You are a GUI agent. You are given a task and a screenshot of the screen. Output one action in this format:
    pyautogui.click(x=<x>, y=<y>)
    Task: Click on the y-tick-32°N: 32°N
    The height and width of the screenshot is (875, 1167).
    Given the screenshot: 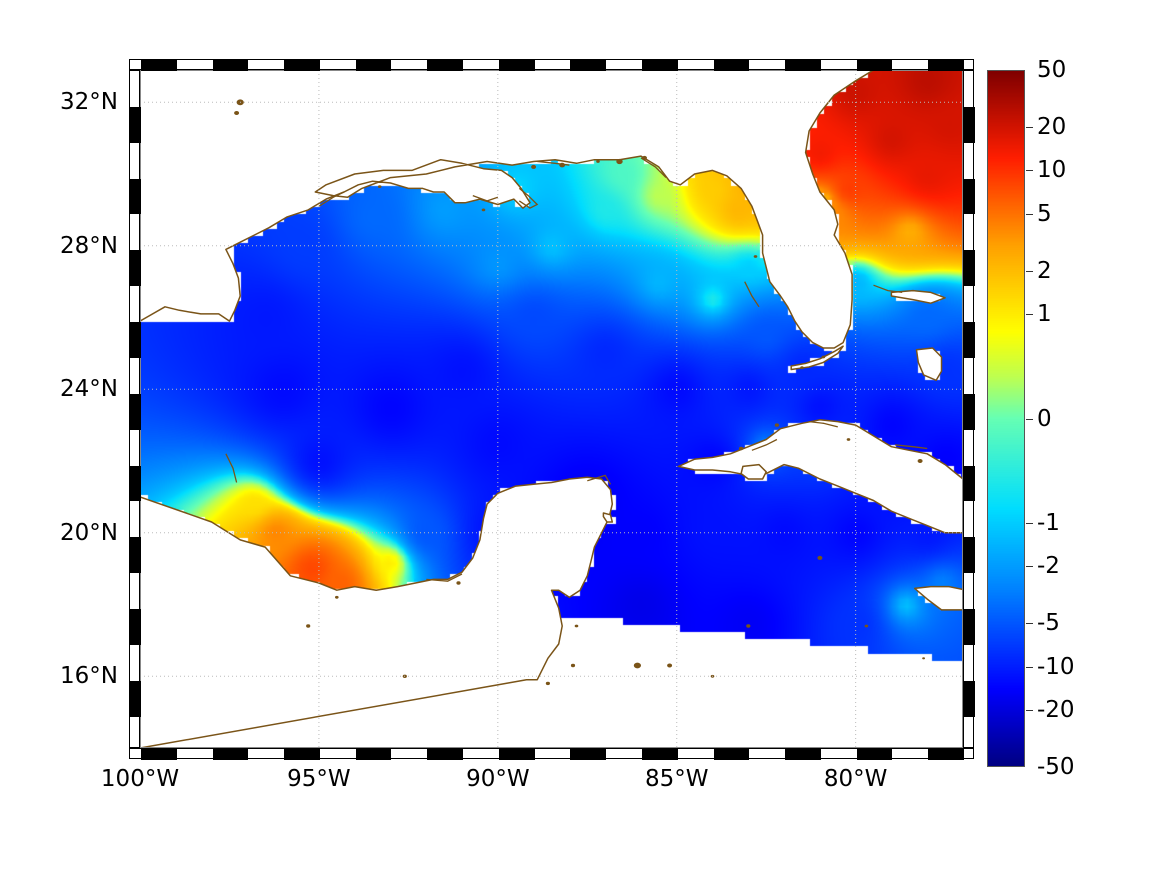 What is the action you would take?
    pyautogui.click(x=89, y=102)
    